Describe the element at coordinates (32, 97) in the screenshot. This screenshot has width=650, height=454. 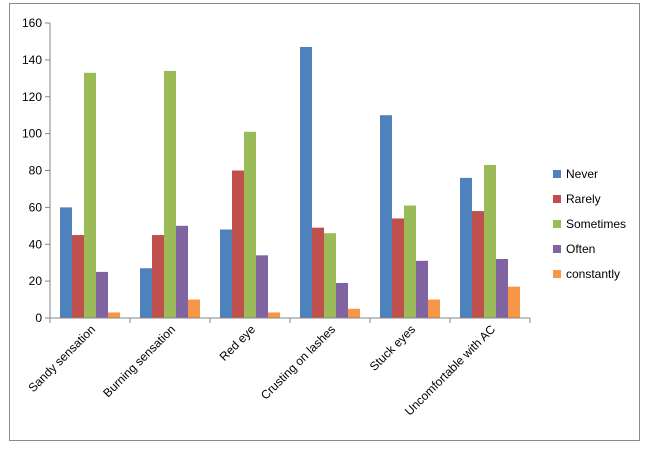
I see `y-tick-label: 120` at that location.